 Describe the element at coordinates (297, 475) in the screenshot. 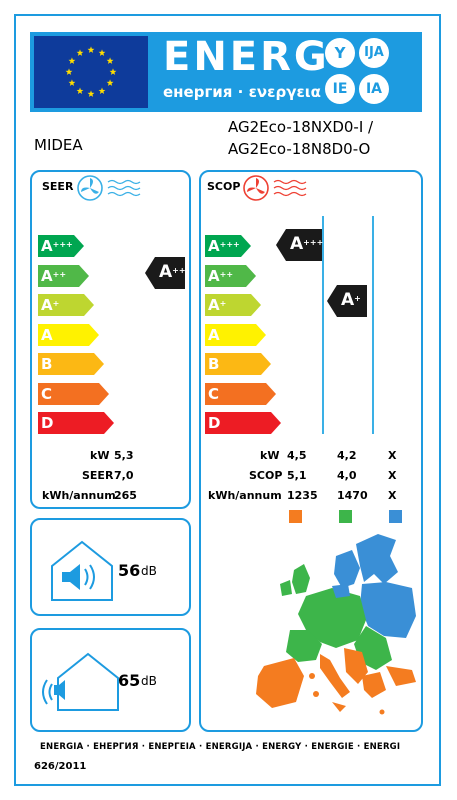

I see `scop-scop-warm: 5,1` at that location.